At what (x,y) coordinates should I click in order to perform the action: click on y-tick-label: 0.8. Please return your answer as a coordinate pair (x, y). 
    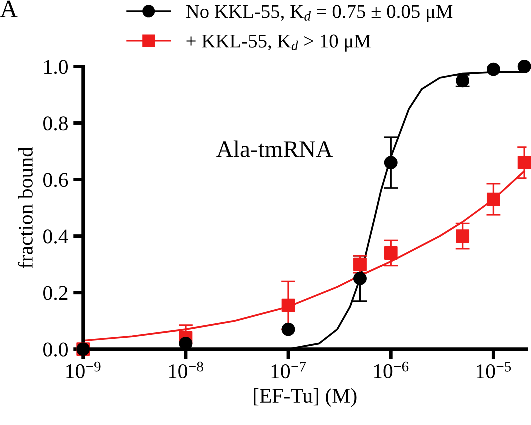
    Looking at the image, I should click on (56, 123).